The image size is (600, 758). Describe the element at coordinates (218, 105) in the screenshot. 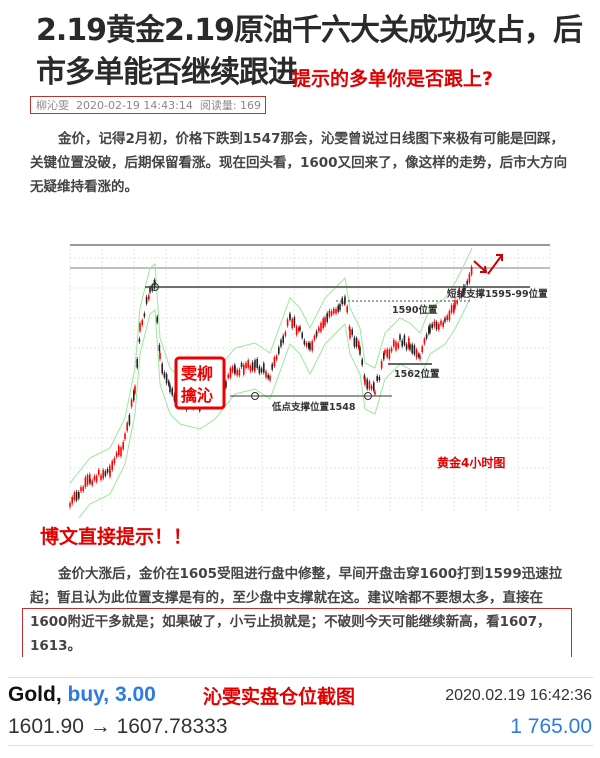

I see `reads-label: 阅读量:` at that location.